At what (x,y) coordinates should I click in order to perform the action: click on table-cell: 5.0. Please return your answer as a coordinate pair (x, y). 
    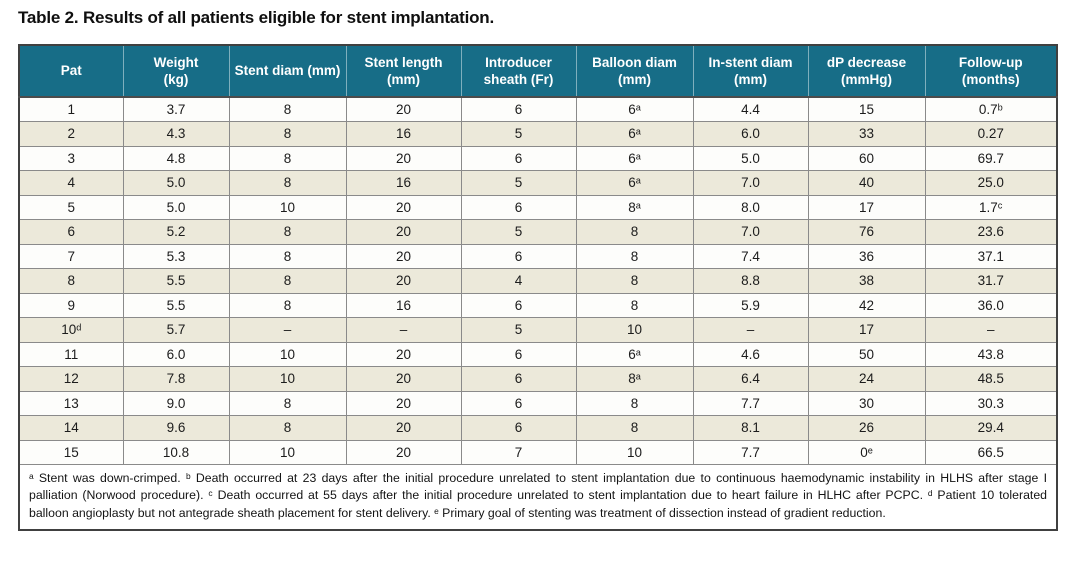
    Looking at the image, I should click on (750, 158).